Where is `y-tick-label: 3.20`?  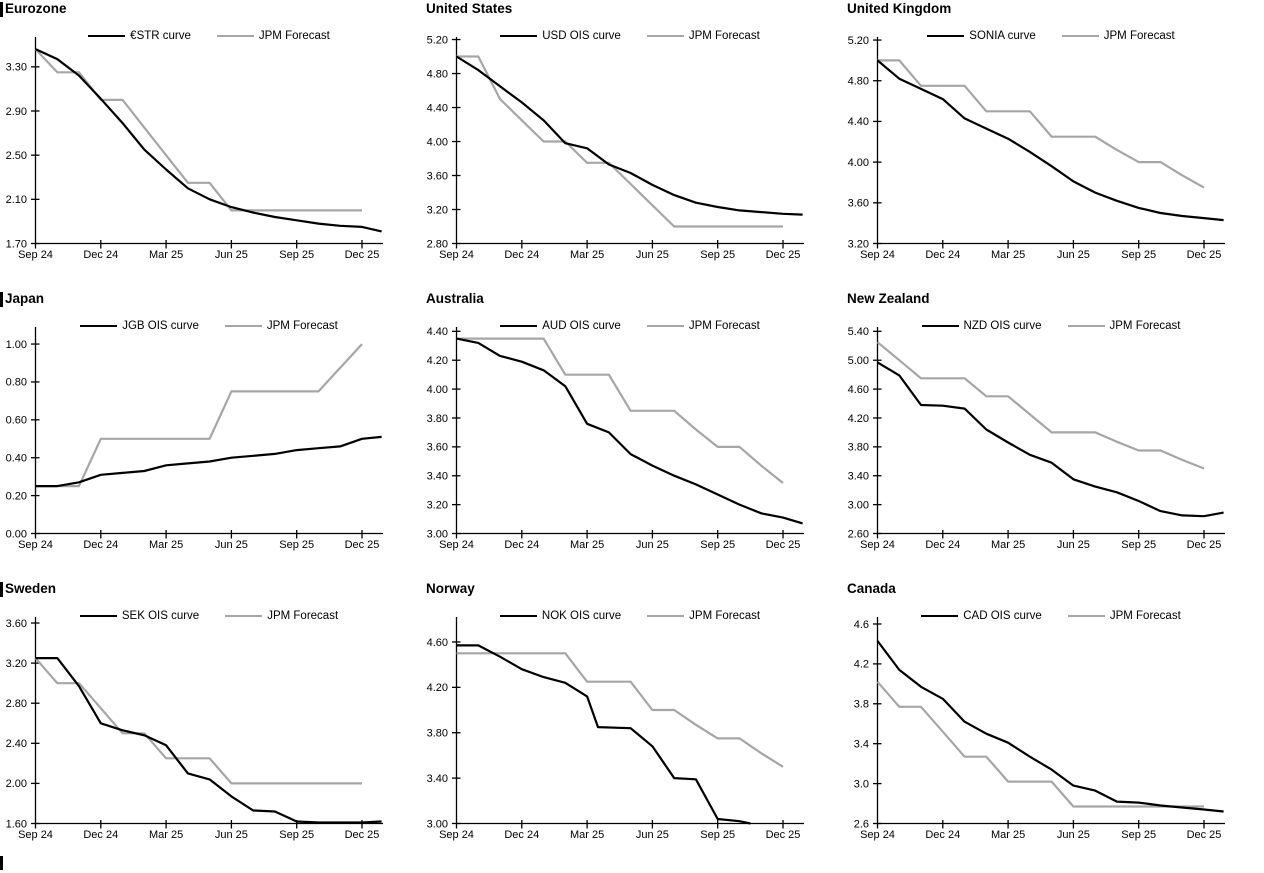
y-tick-label: 3.20 is located at coordinates (437, 210).